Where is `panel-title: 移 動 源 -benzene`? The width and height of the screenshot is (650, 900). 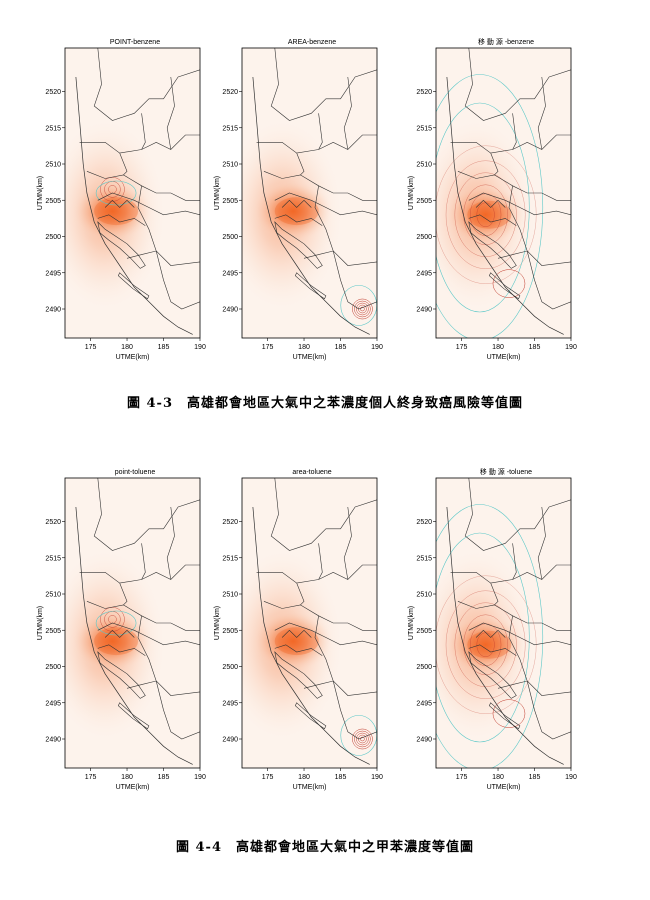 panel-title: 移 動 源 -benzene is located at coordinates (506, 42).